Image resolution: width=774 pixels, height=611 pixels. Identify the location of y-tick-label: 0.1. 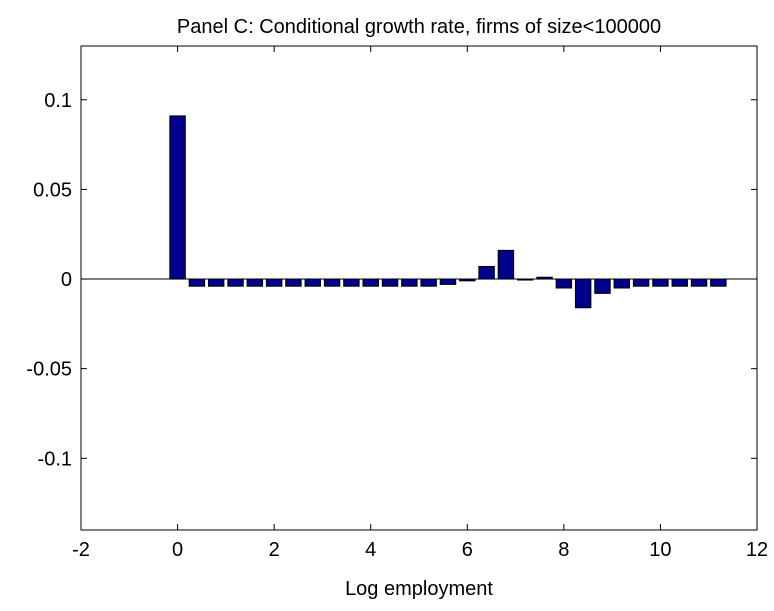
(58, 101).